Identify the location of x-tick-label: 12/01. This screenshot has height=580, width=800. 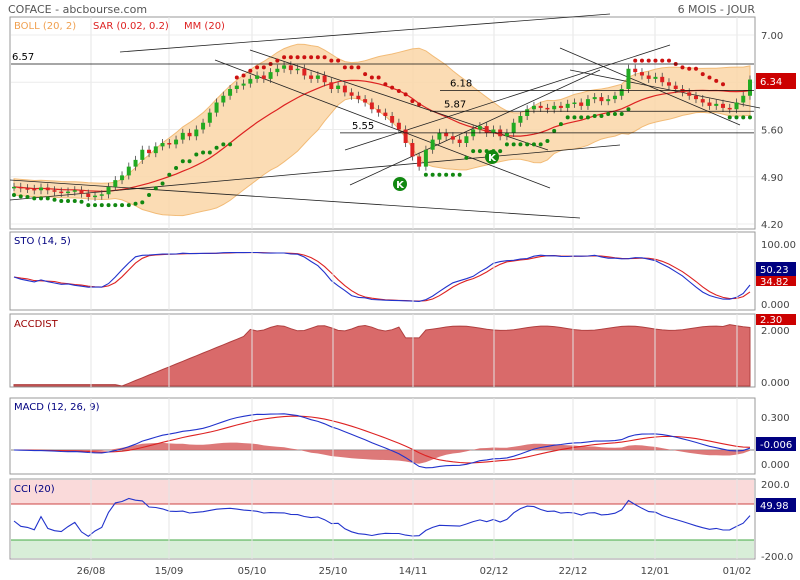
(655, 571).